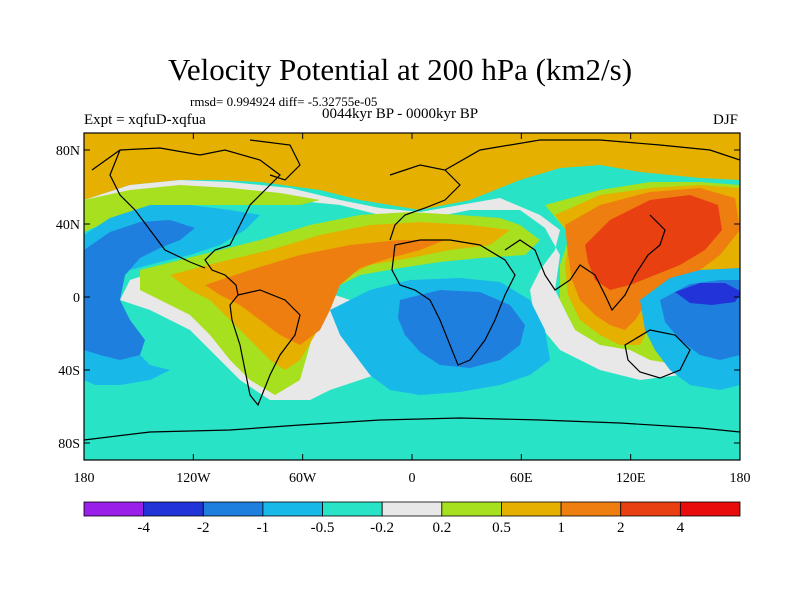  Describe the element at coordinates (653, 242) in the screenshot. I see `field-red-east` at that location.